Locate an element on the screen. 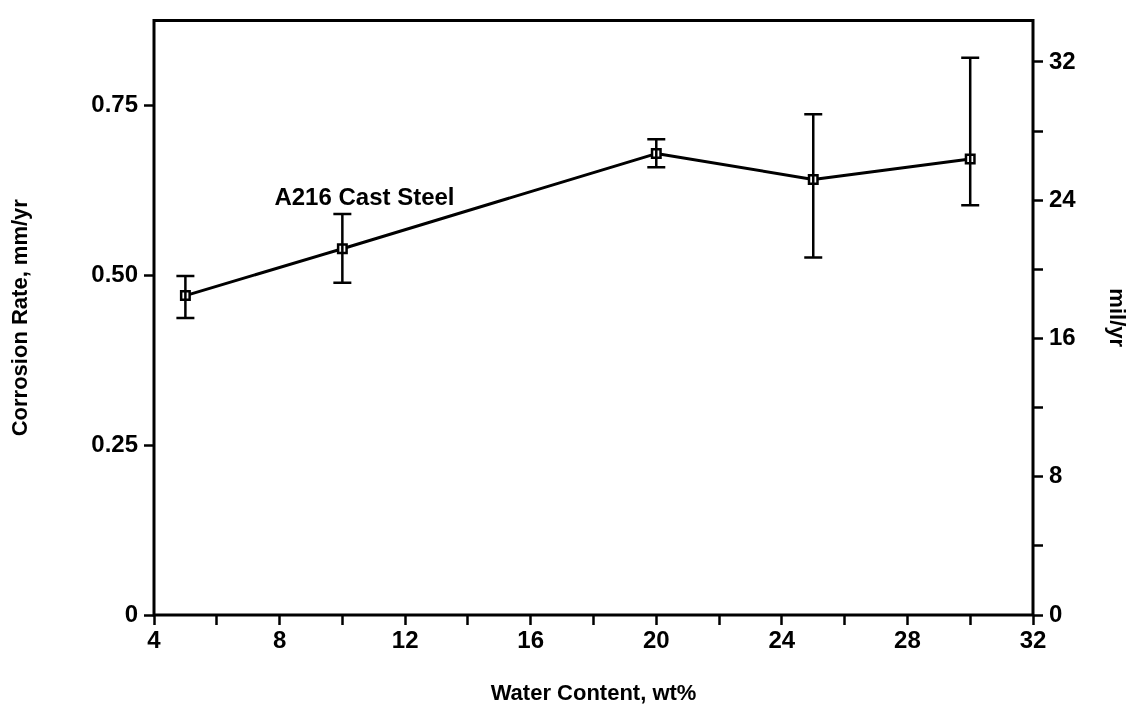 Image resolution: width=1137 pixels, height=711 pixels. x-tick-label: 8 is located at coordinates (279, 640).